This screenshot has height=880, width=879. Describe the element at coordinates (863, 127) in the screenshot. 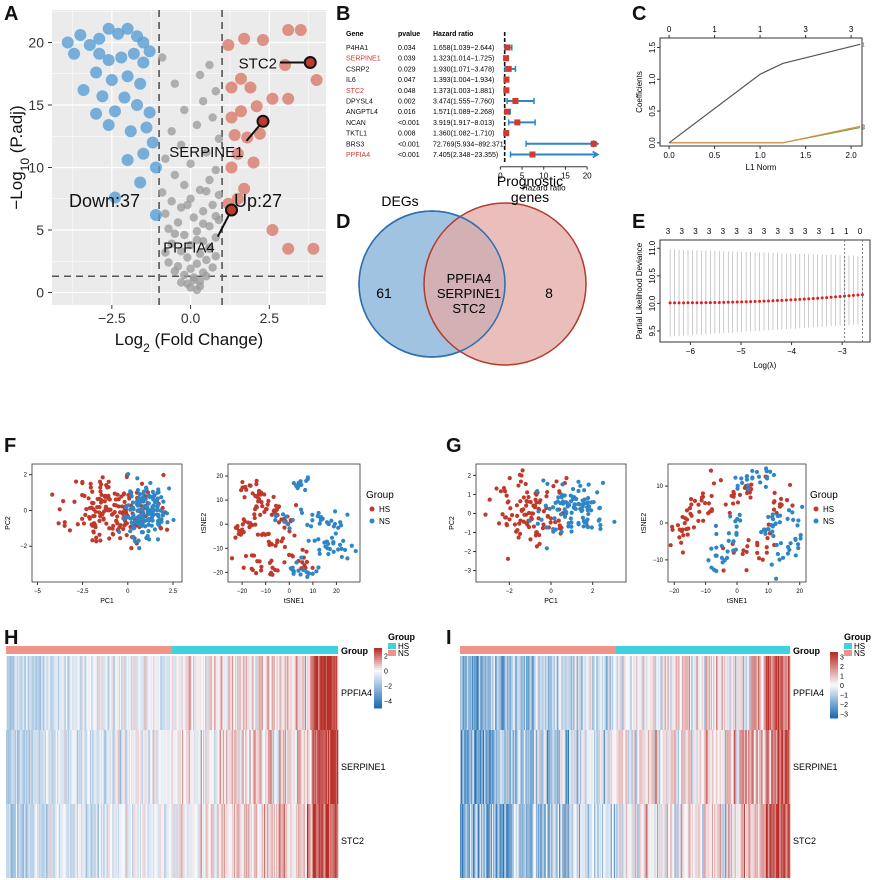

I see `coef-path-label: 2` at that location.